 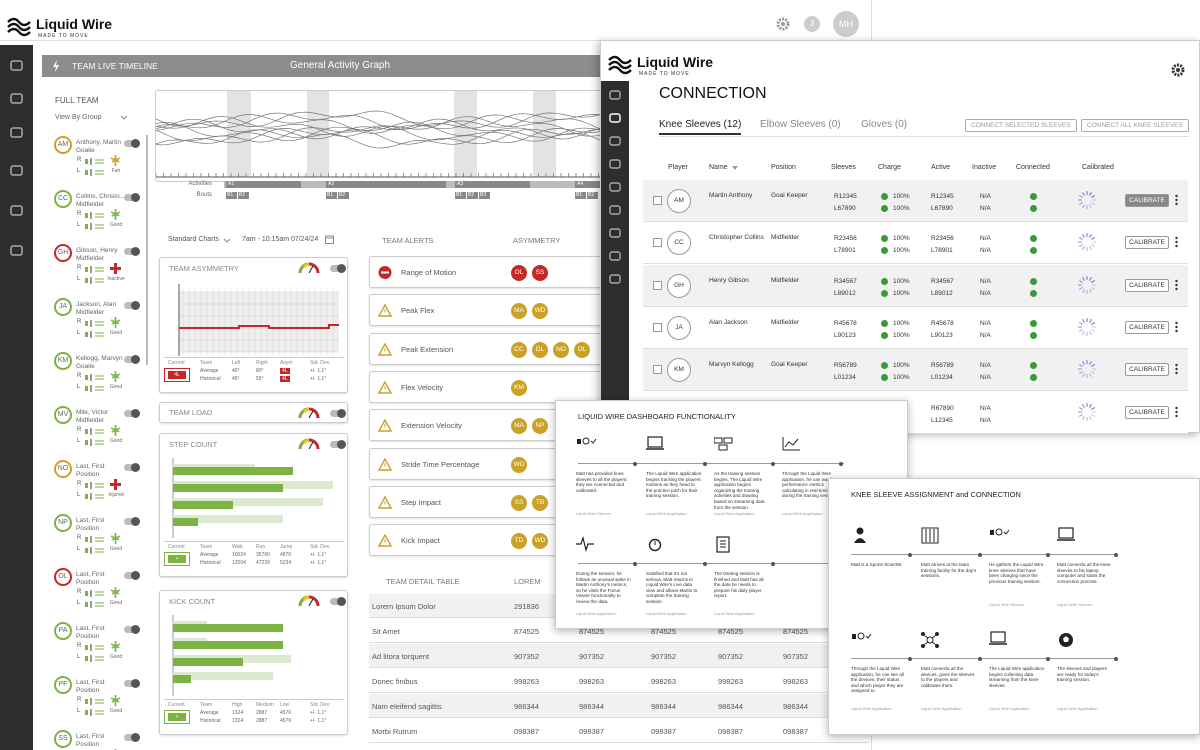 What do you see at coordinates (489, 310) in the screenshot?
I see `alert-row: Peak Flex MA WD` at bounding box center [489, 310].